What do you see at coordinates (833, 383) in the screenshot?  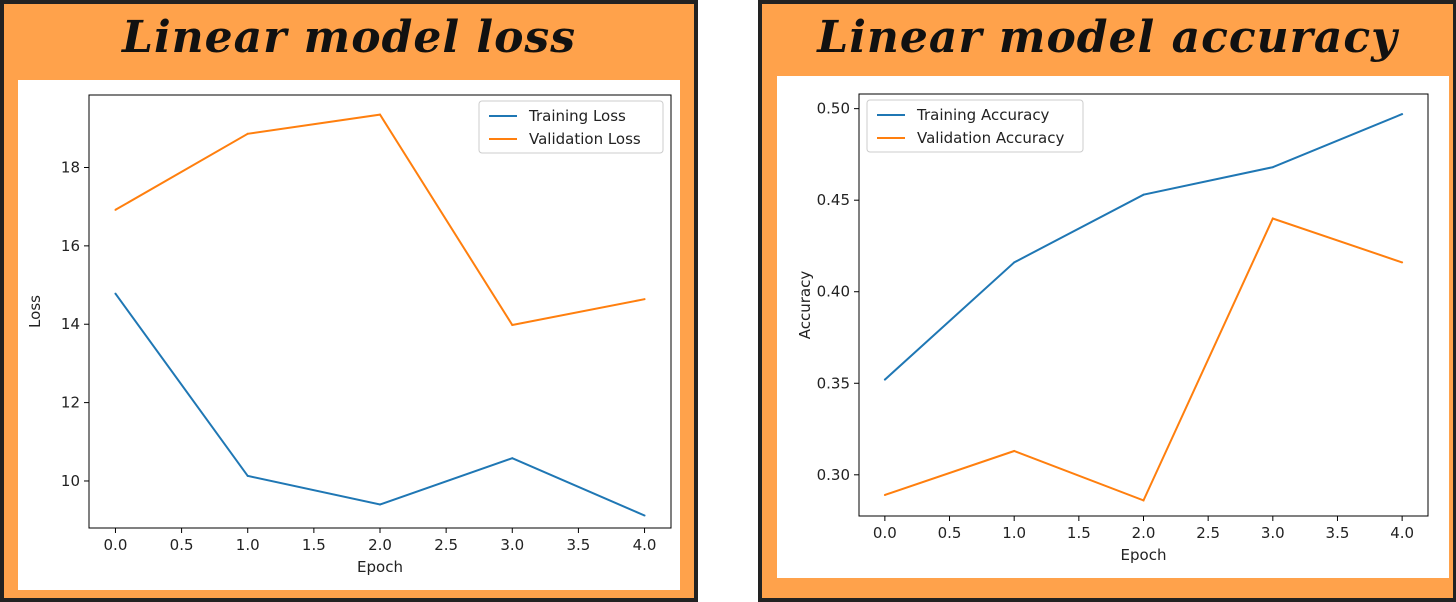 I see `accuracy-y-tick-label: 0.35` at bounding box center [833, 383].